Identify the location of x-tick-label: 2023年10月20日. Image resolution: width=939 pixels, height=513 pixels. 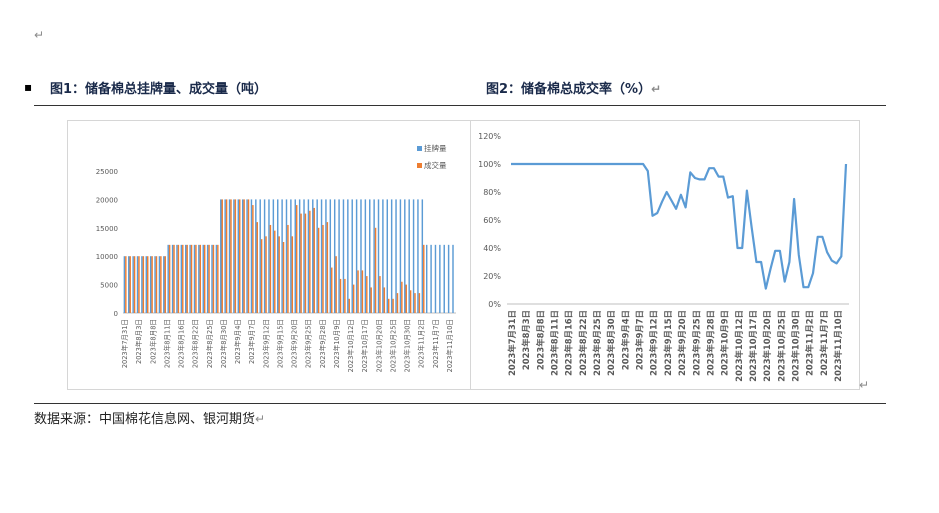
(767, 346).